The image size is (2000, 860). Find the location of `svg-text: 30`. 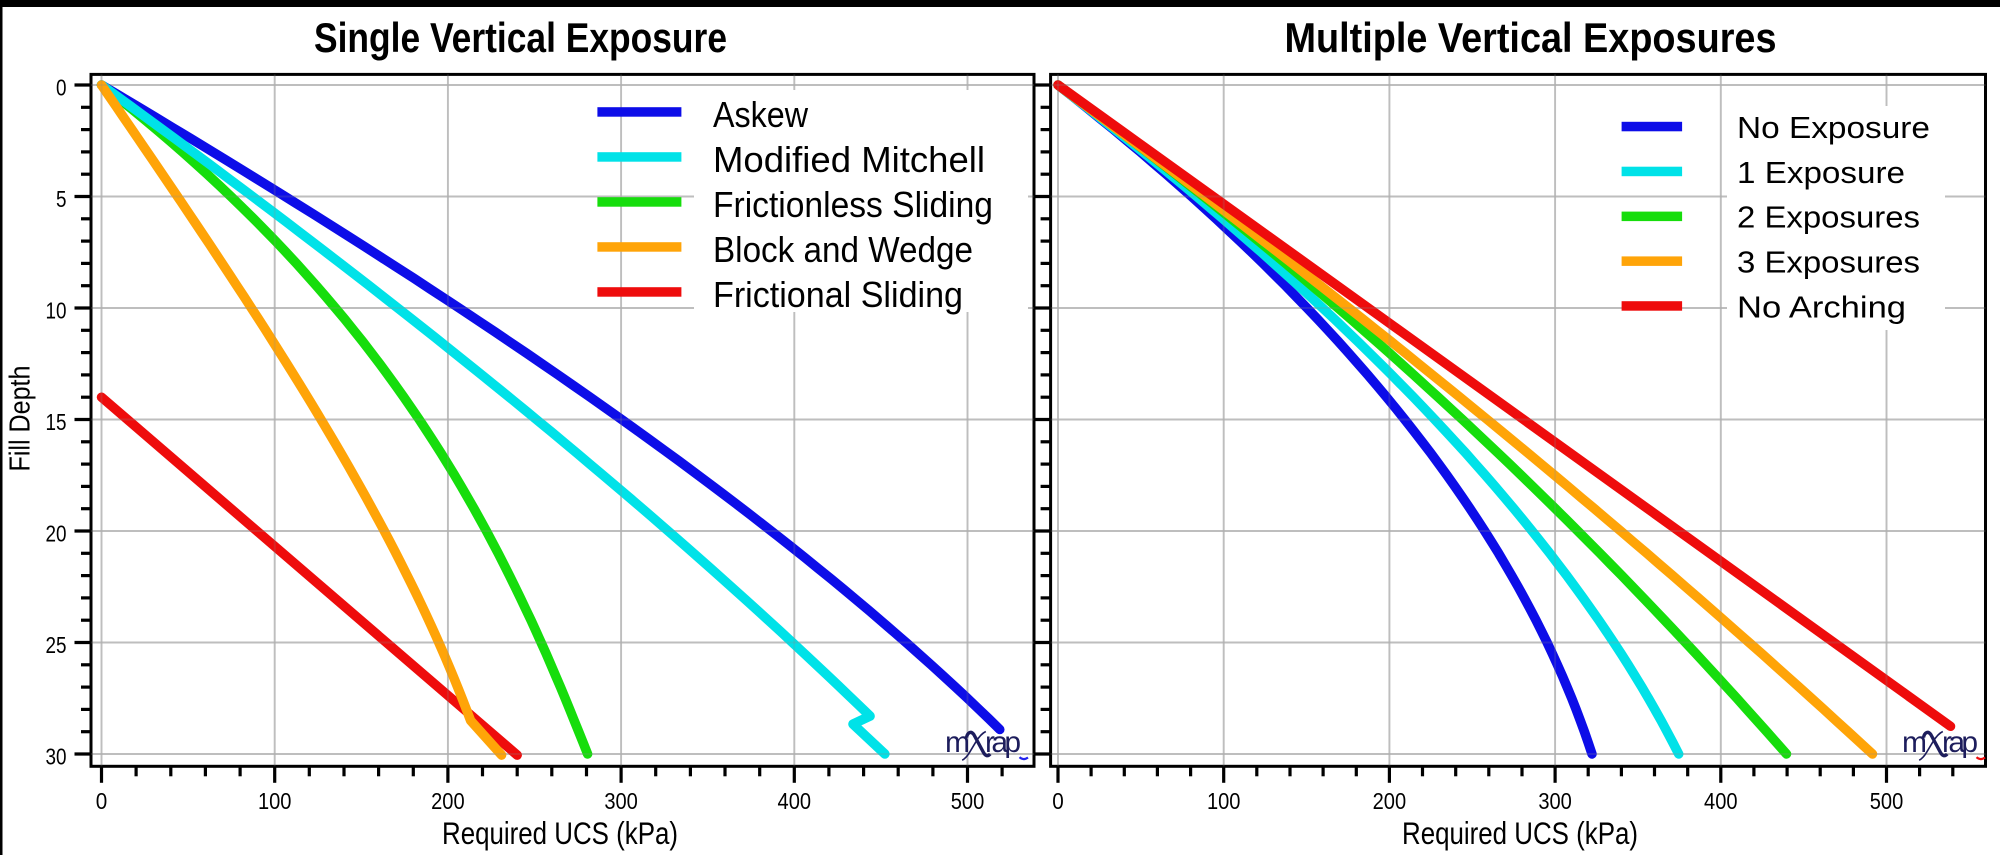

svg-text: 30 is located at coordinates (56, 757).